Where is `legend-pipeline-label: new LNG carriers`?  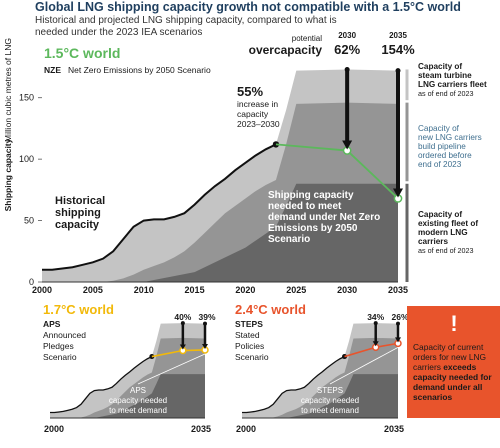 legend-pipeline-label: new LNG carriers is located at coordinates (450, 137).